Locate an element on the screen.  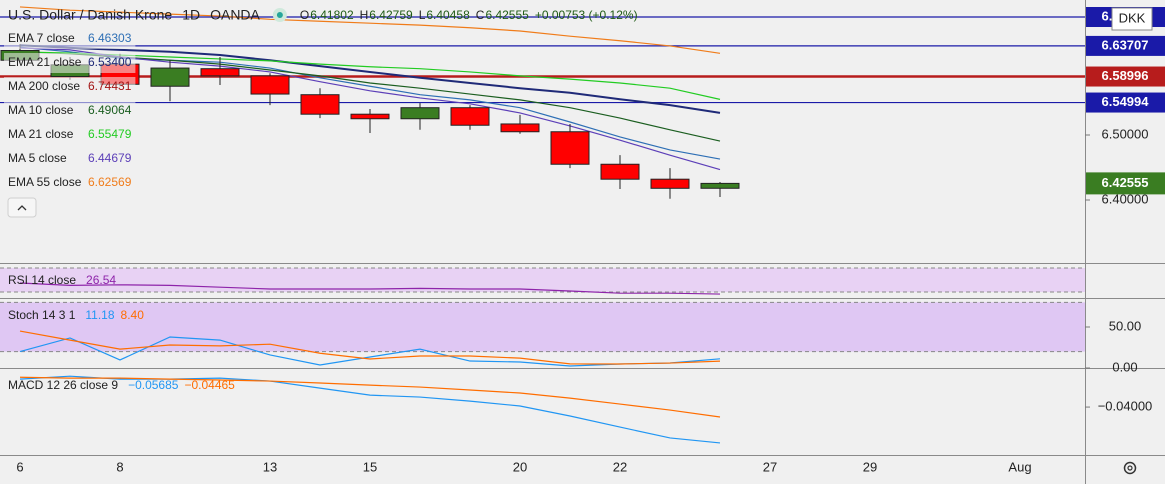
gear-hub is located at coordinates (1130, 468).